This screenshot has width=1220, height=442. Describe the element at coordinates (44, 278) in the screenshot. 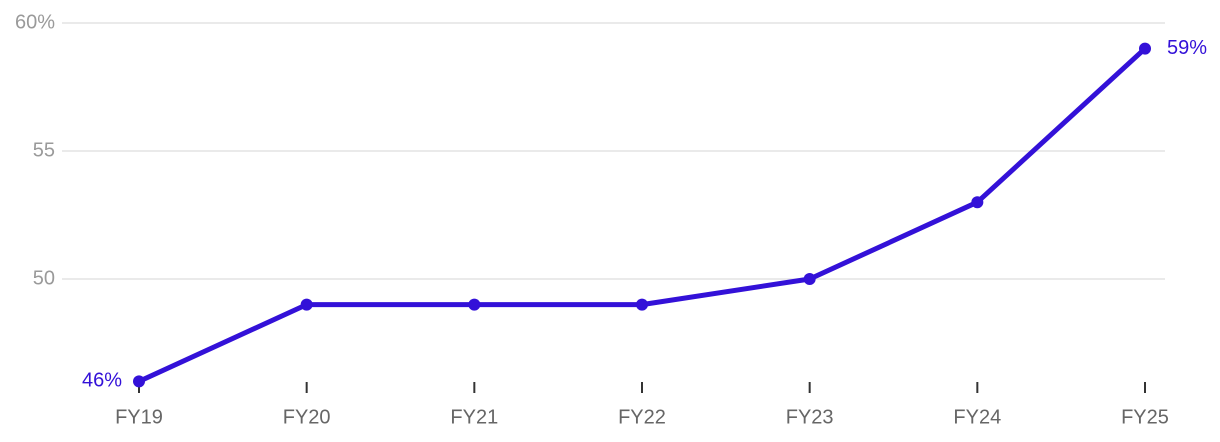

I see `y-tick-label: 50` at that location.